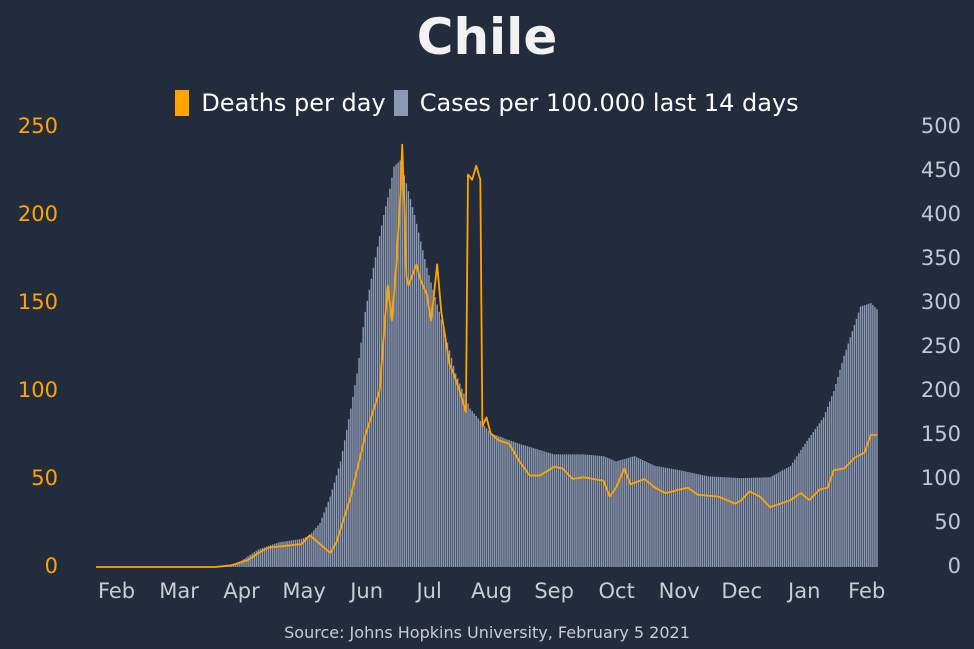  Describe the element at coordinates (609, 103) in the screenshot. I see `legend-label-cases: Cases per 100.000 last 14 days` at that location.